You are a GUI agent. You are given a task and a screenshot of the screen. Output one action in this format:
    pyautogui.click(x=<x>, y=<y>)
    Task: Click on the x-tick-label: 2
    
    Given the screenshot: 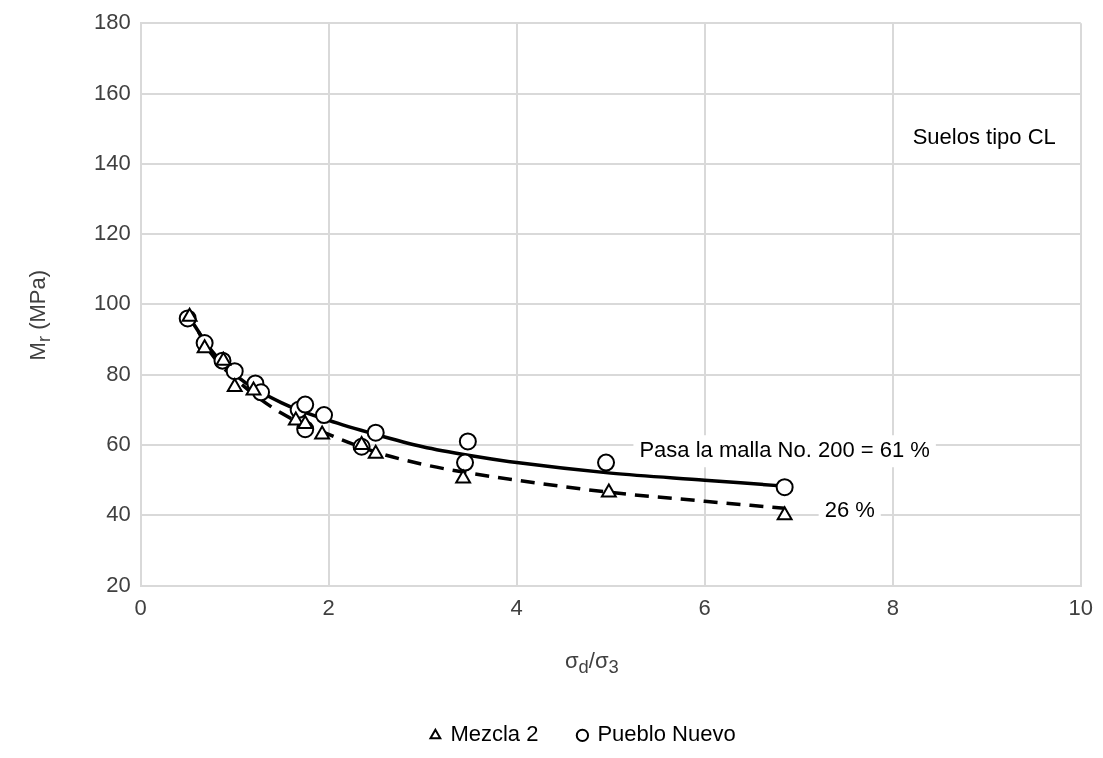 What is the action you would take?
    pyautogui.click(x=328, y=607)
    